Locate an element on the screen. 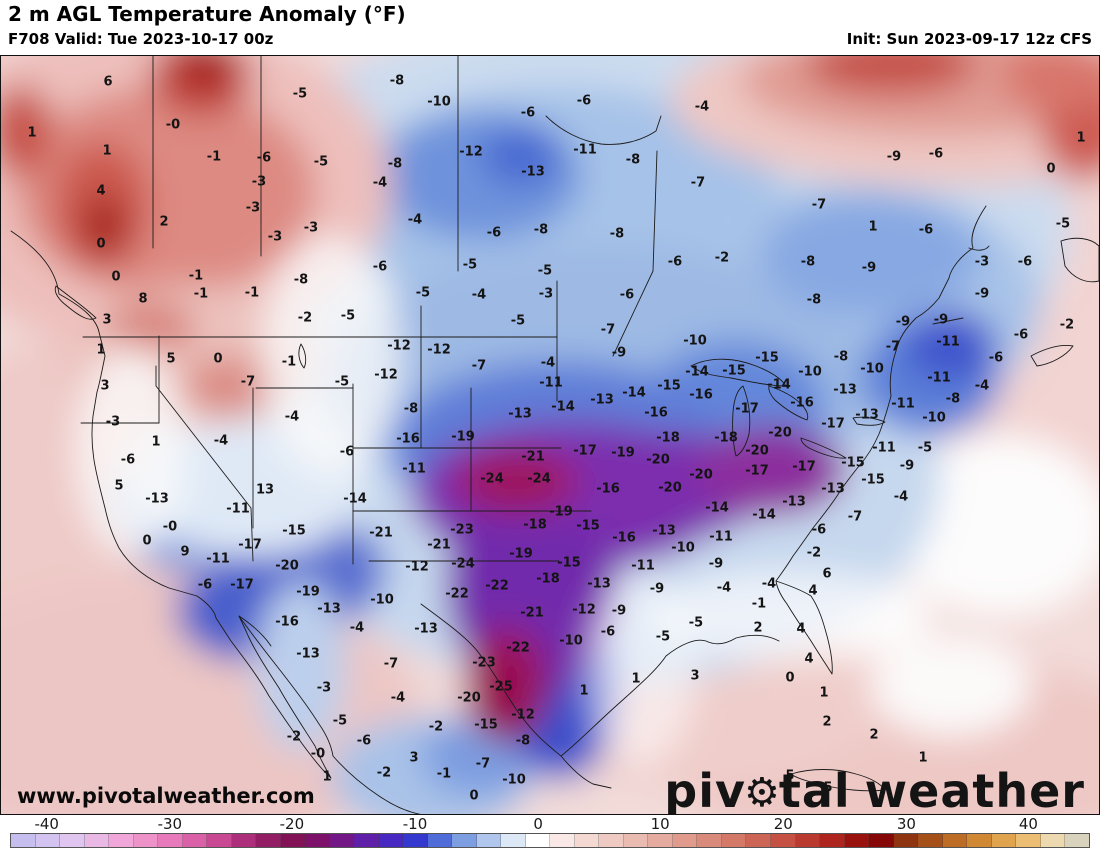 The height and width of the screenshot is (850, 1100). colorbar-tick-label: 30 is located at coordinates (906, 824).